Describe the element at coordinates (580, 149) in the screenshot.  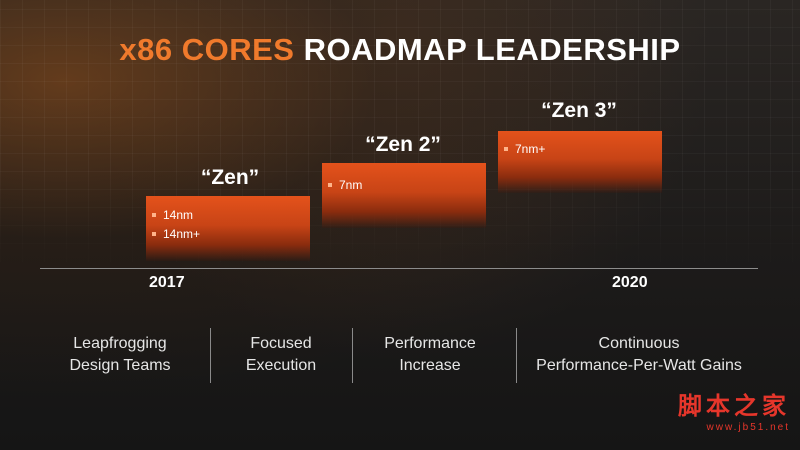
I see `gen-zen3-item: 7nm+` at that location.